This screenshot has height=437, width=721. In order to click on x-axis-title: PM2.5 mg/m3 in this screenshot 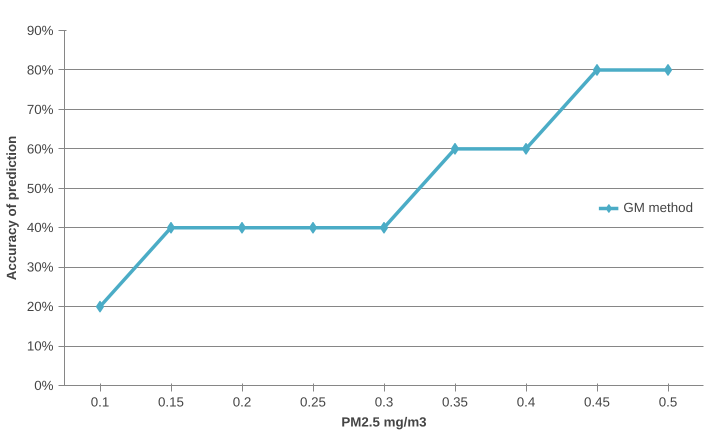, I will do `click(384, 422)`.